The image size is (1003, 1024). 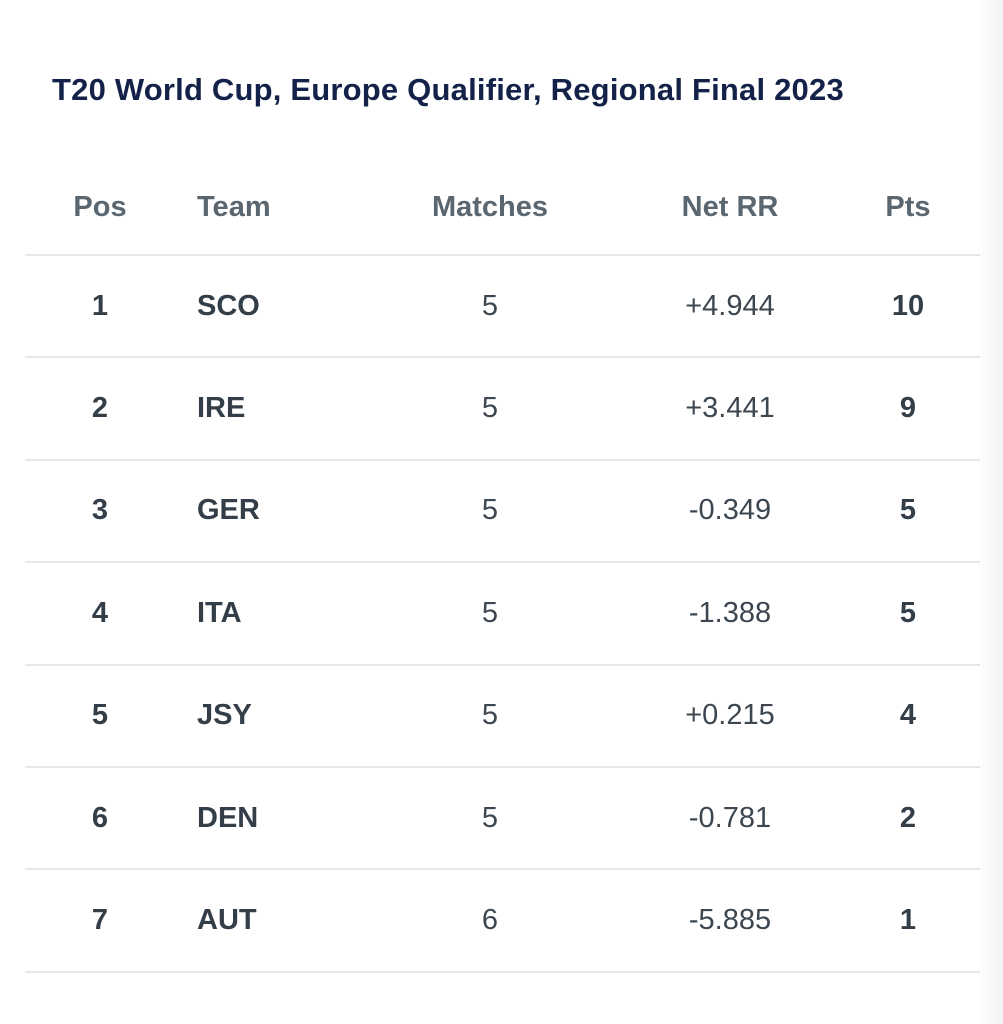 What do you see at coordinates (730, 408) in the screenshot?
I see `net-rr-cell: +3.441` at bounding box center [730, 408].